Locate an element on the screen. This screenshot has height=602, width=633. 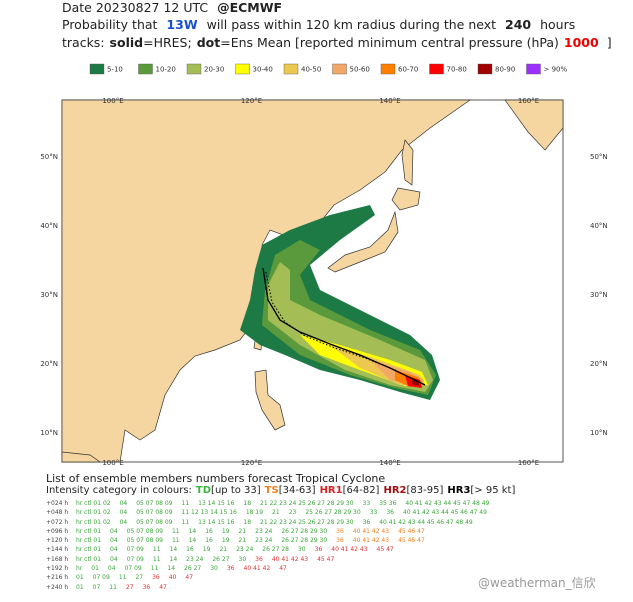
ens-mean-track is located at coordinates (342, 327).